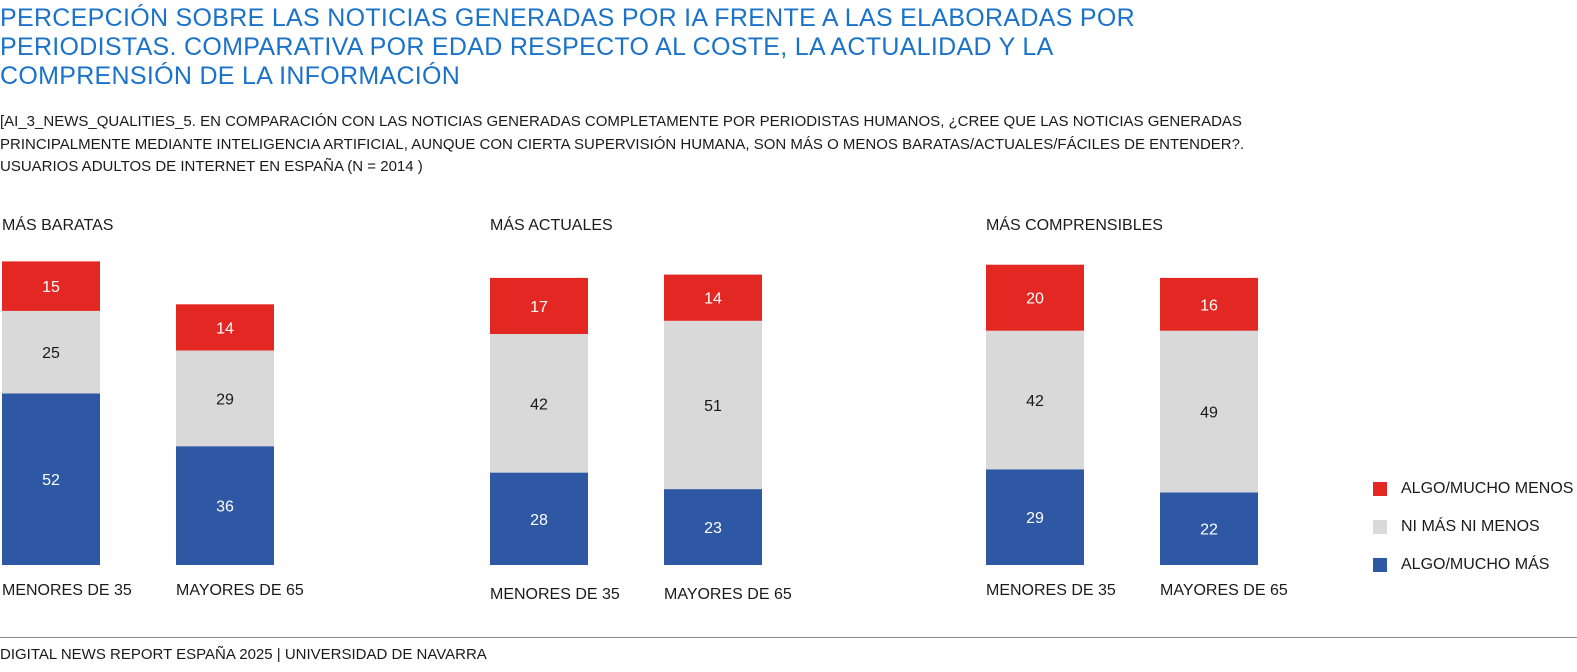  What do you see at coordinates (1380, 527) in the screenshot?
I see `legend-swatch-neither` at bounding box center [1380, 527].